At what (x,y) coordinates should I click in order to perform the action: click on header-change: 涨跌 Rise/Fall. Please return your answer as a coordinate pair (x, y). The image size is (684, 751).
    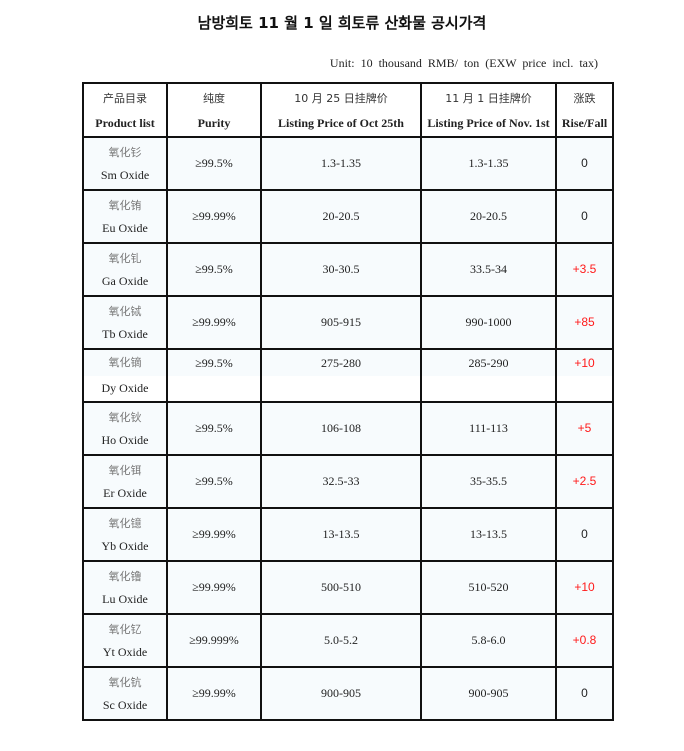
    Looking at the image, I should click on (584, 110).